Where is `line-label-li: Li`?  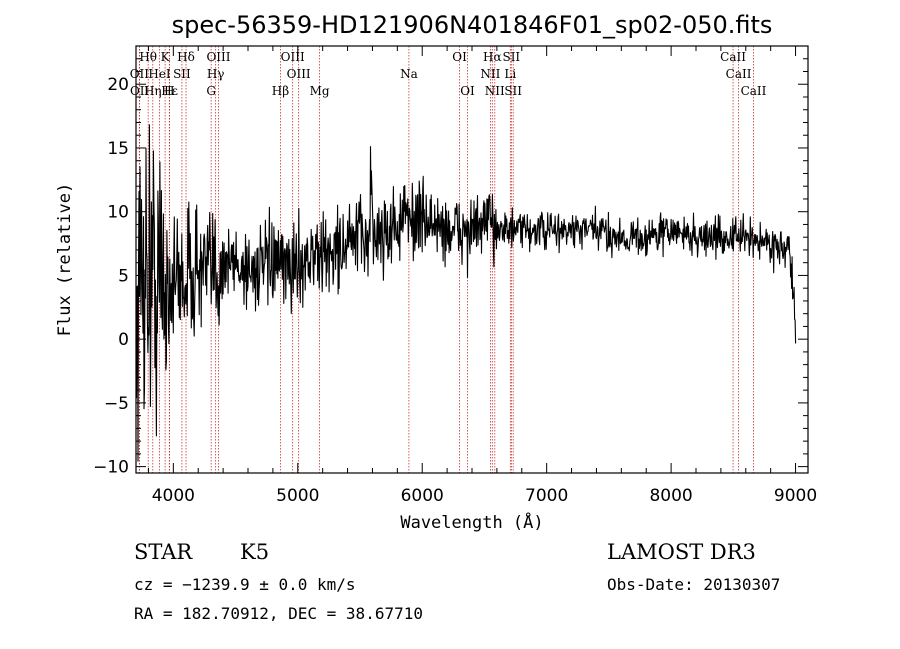
line-label-li: Li is located at coordinates (510, 74).